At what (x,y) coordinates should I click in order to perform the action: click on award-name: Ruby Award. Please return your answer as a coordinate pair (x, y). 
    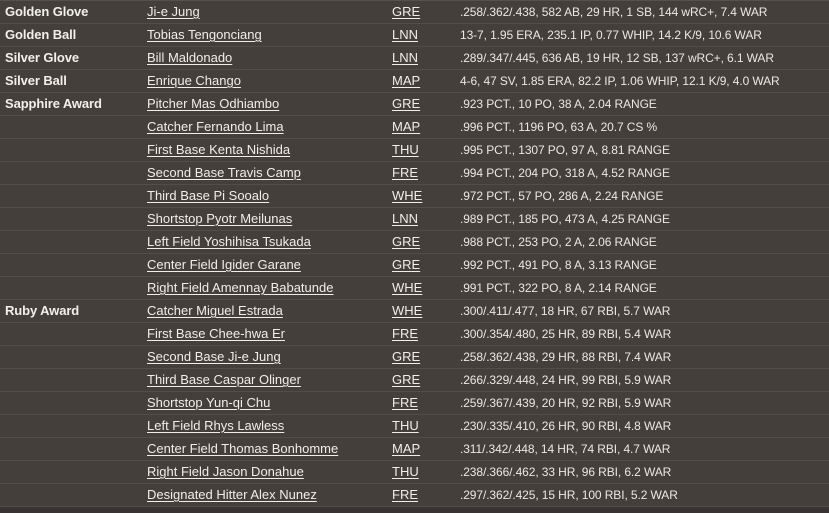
    Looking at the image, I should click on (42, 310).